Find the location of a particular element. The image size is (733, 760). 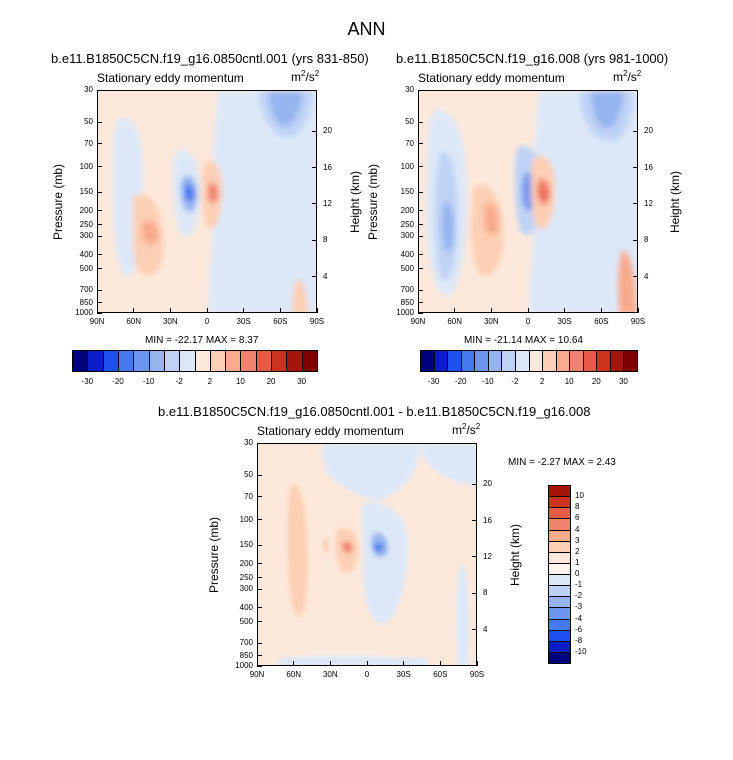

p1-xtick-label: 60S is located at coordinates (280, 321).